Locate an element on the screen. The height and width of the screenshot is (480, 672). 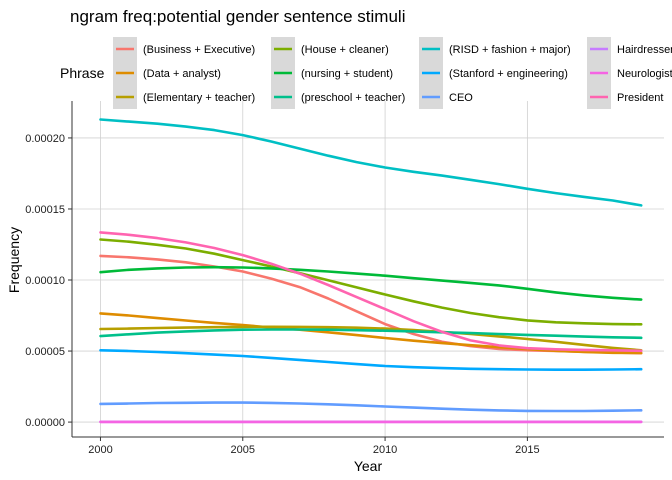
series-line-nursing-student is located at coordinates (371, 283).